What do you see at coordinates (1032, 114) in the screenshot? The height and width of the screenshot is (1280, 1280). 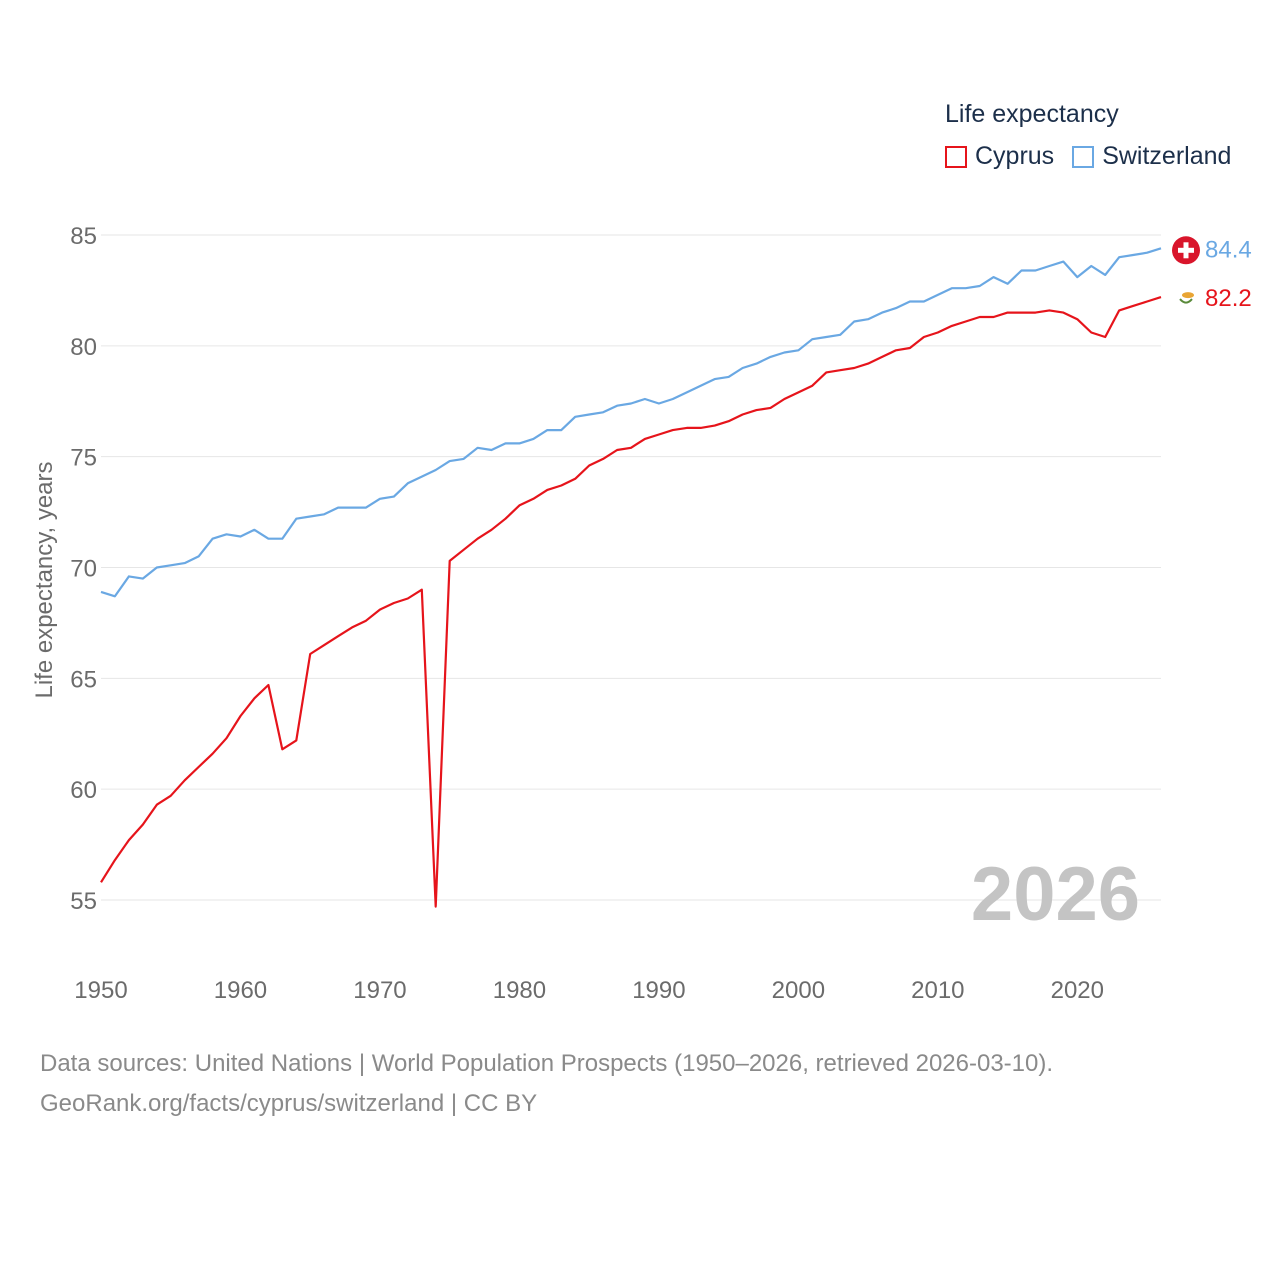 I see `legend-title: Life expectancy` at bounding box center [1032, 114].